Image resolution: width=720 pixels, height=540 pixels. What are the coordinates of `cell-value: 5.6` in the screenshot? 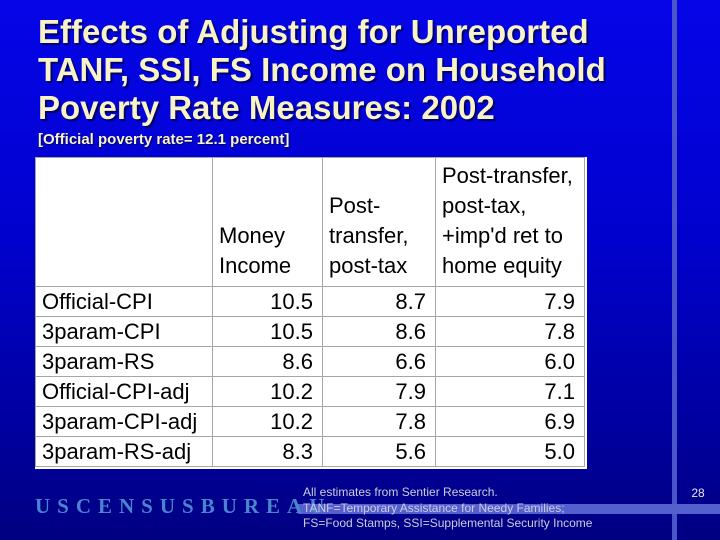 It's located at (379, 451).